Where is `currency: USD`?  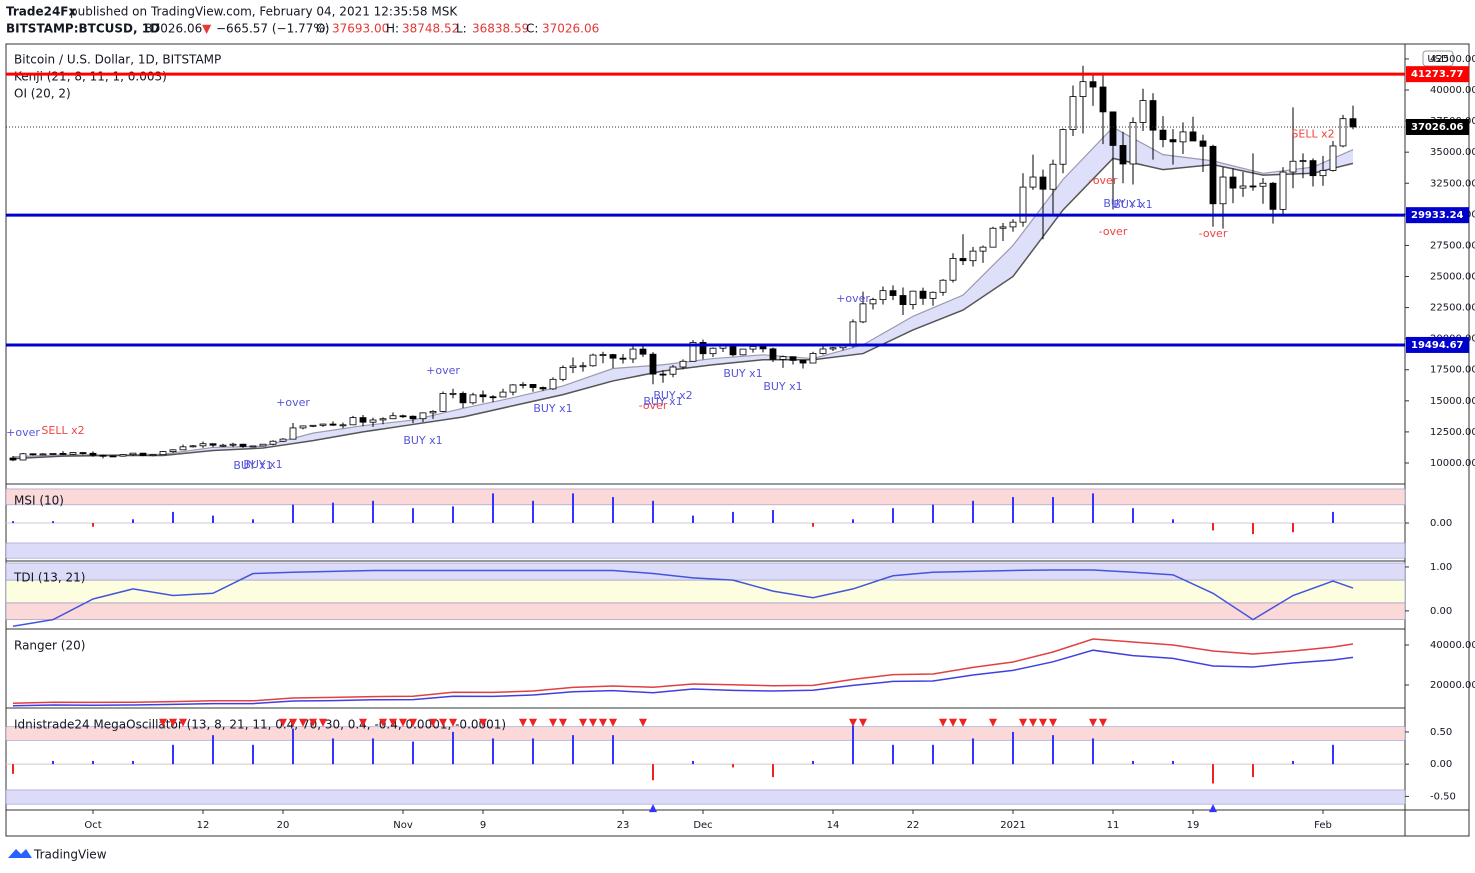
currency: USD is located at coordinates (1438, 59).